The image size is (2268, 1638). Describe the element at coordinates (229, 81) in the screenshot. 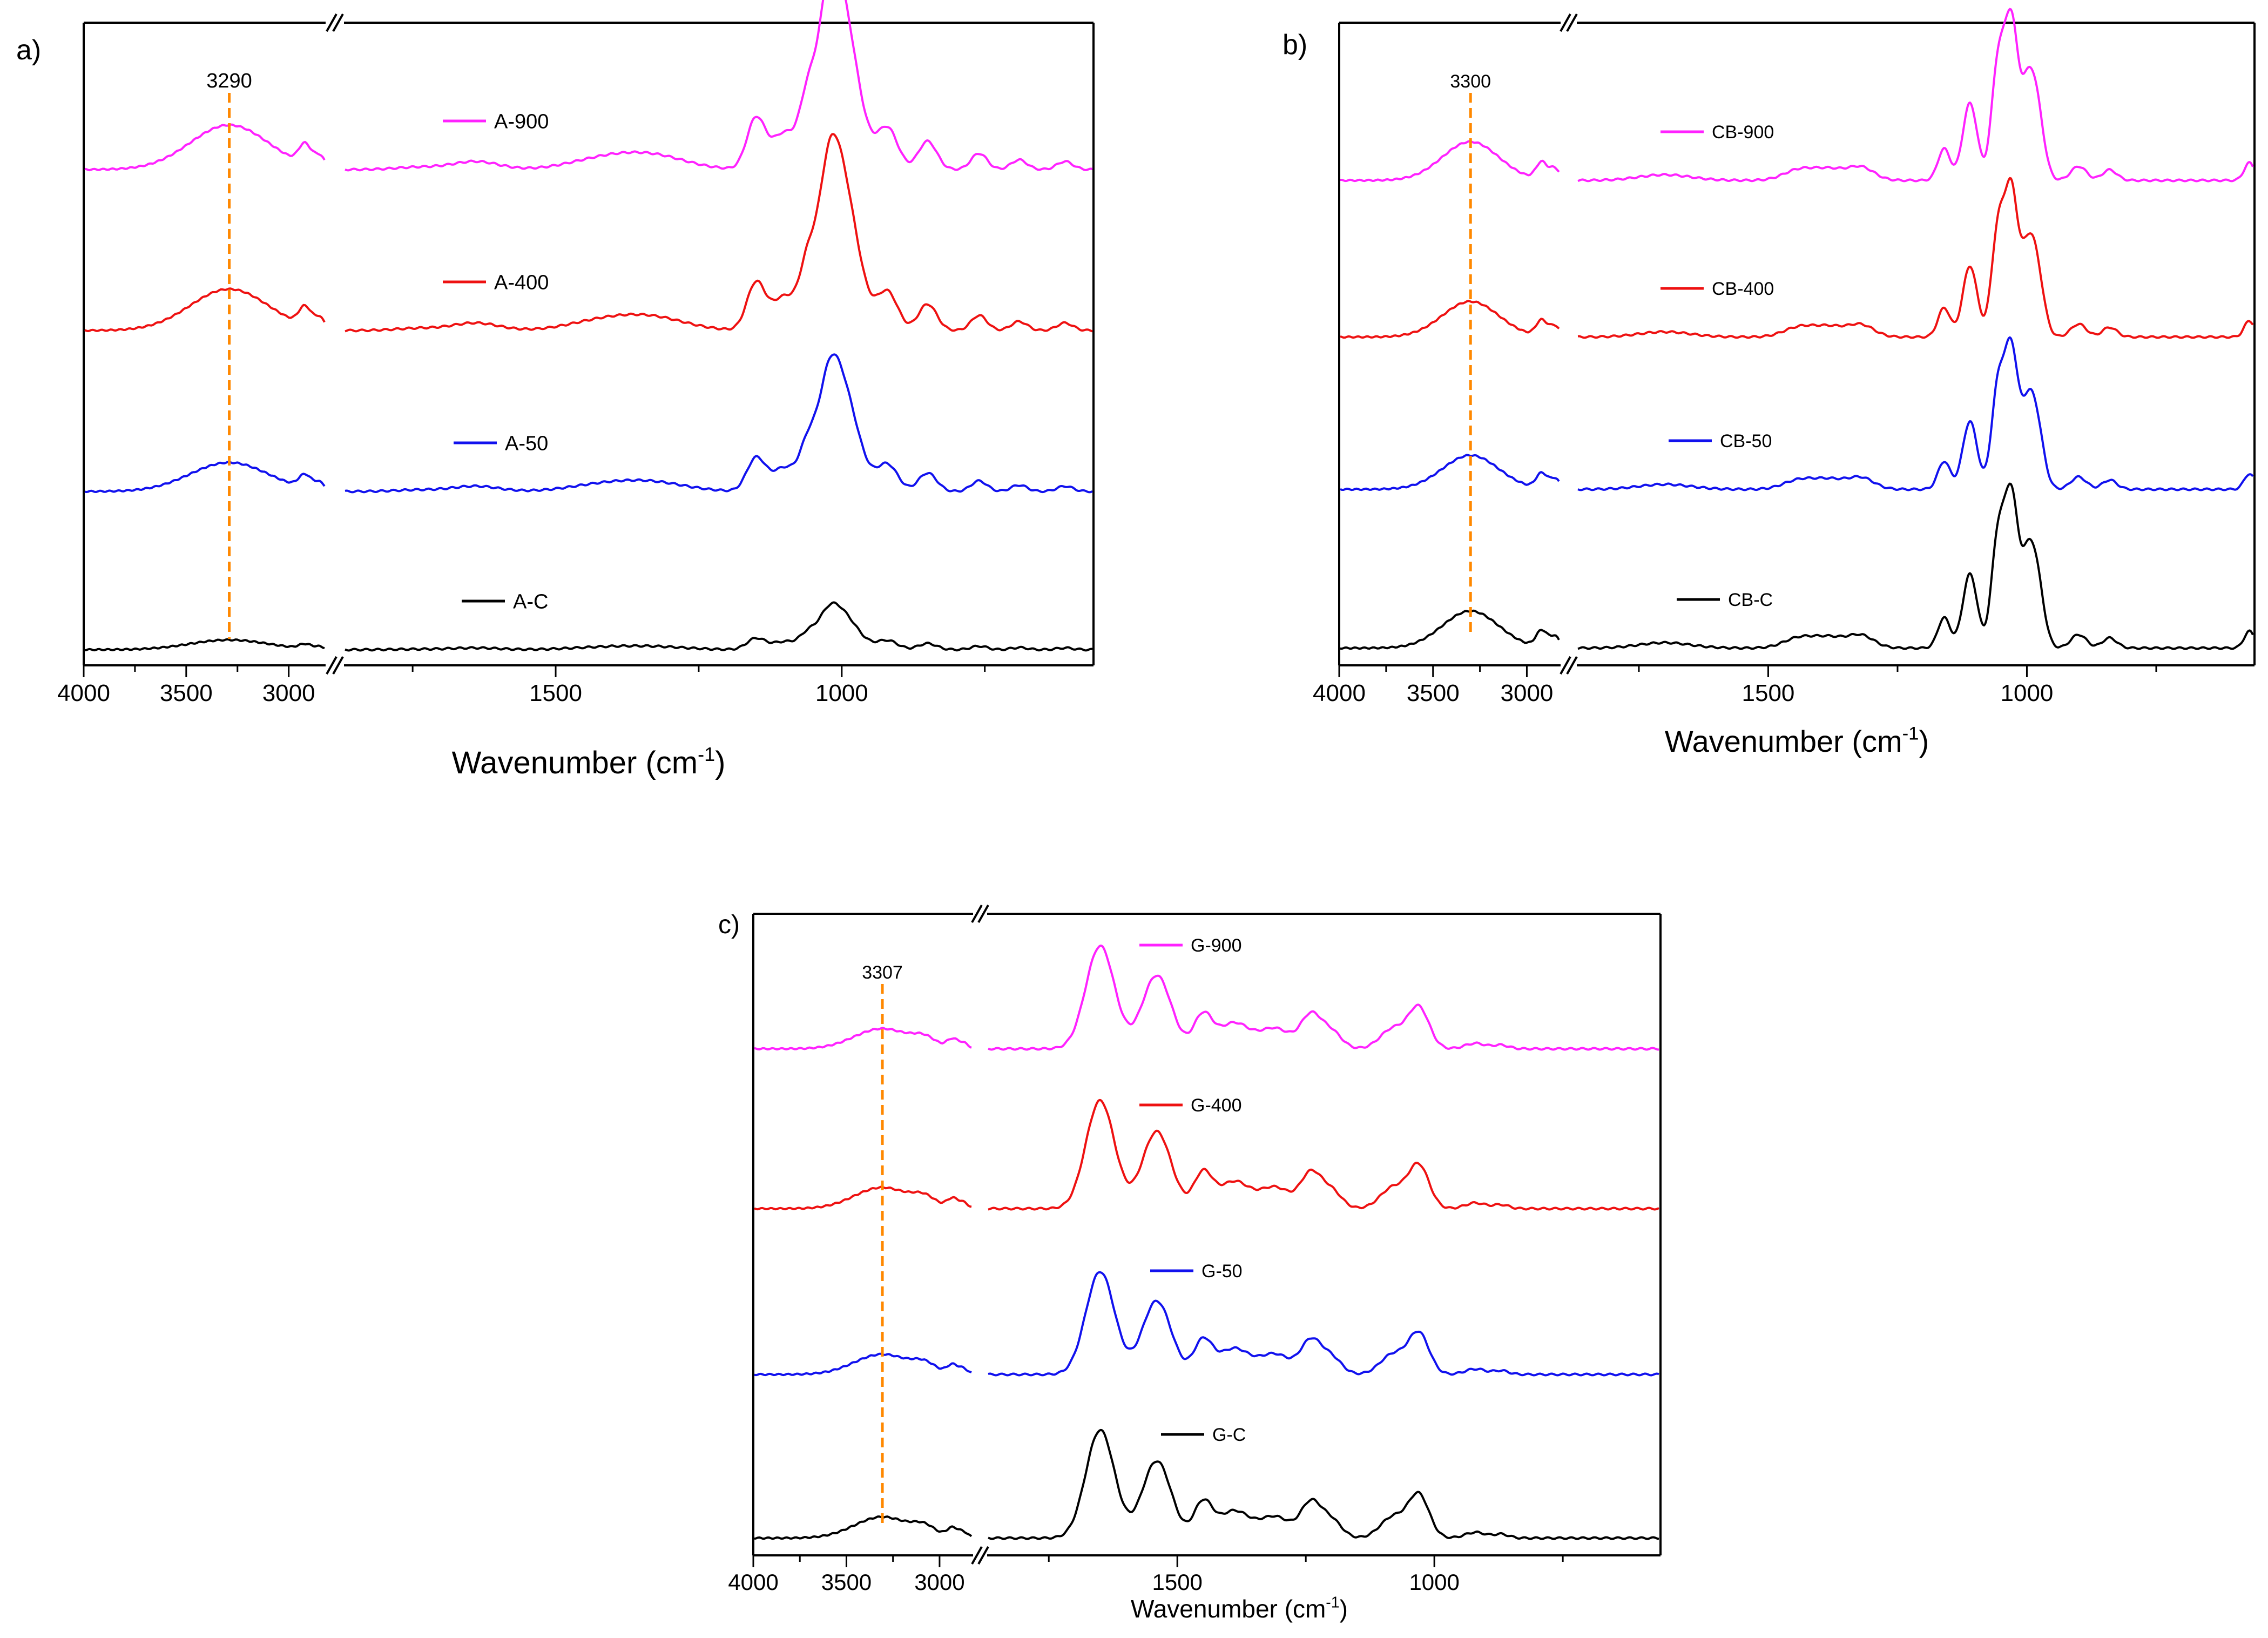

I see `peak-marker-label: 3290` at that location.